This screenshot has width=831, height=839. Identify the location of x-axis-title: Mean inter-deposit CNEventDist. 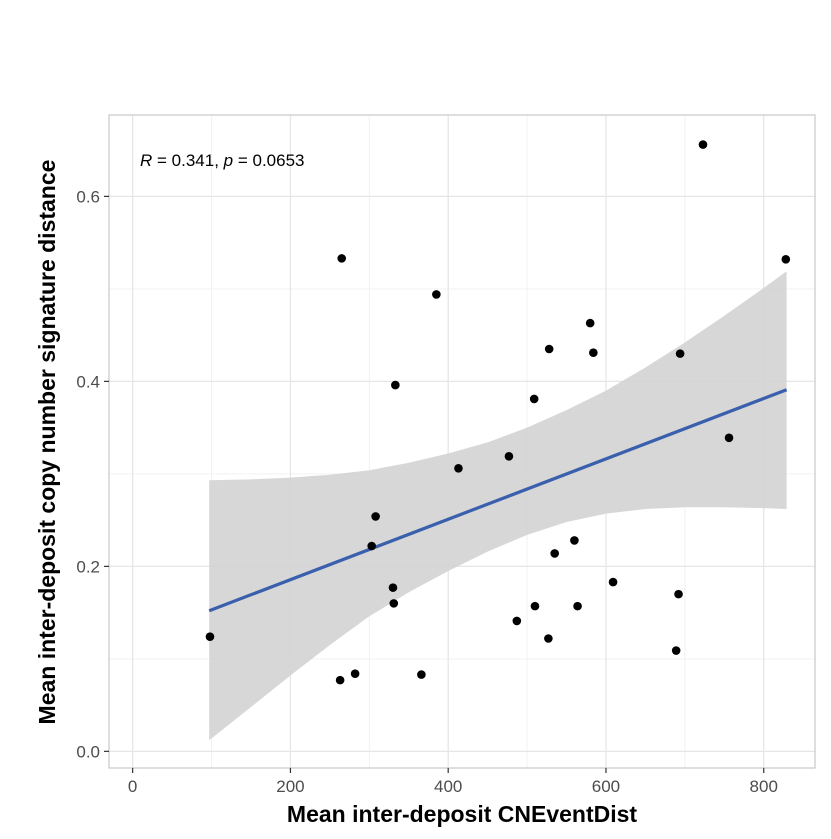
(462, 814).